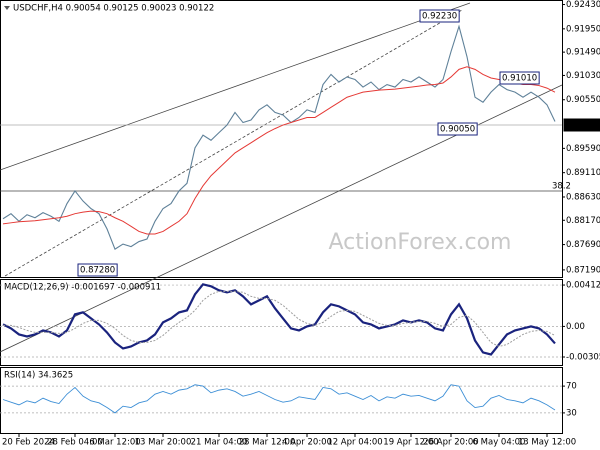 Image resolution: width=600 pixels, height=450 pixels. I want to click on x-tick-label: 6 Mar 12:00, so click(114, 443).